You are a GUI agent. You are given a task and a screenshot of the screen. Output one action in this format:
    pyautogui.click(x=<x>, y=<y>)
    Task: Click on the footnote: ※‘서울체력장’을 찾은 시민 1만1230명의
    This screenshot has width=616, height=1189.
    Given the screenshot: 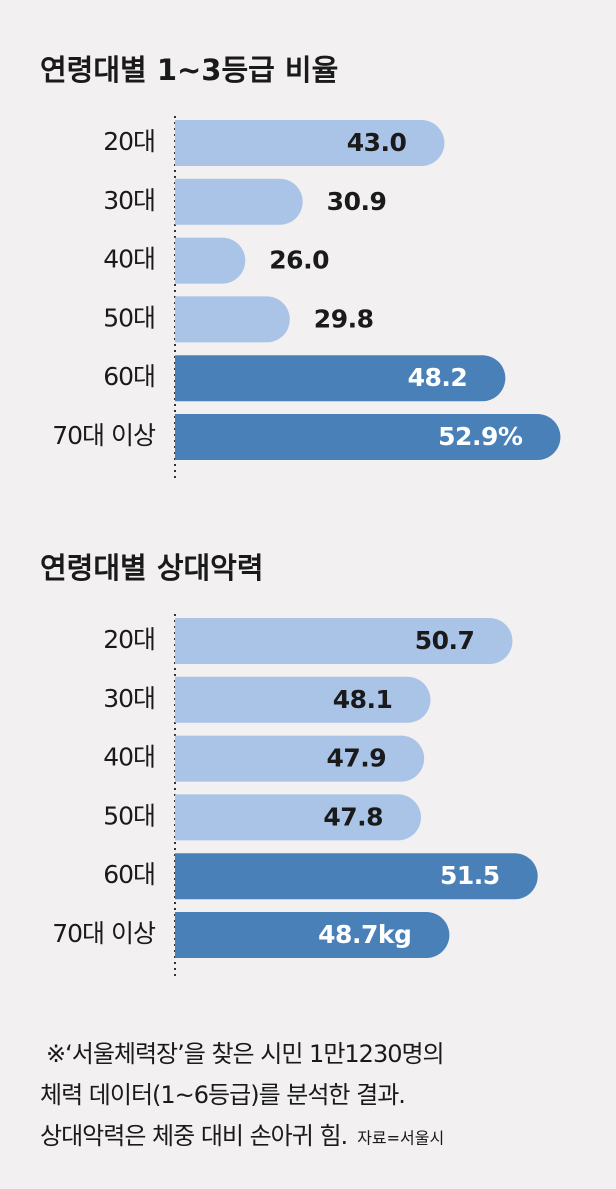 What is the action you would take?
    pyautogui.click(x=245, y=1054)
    